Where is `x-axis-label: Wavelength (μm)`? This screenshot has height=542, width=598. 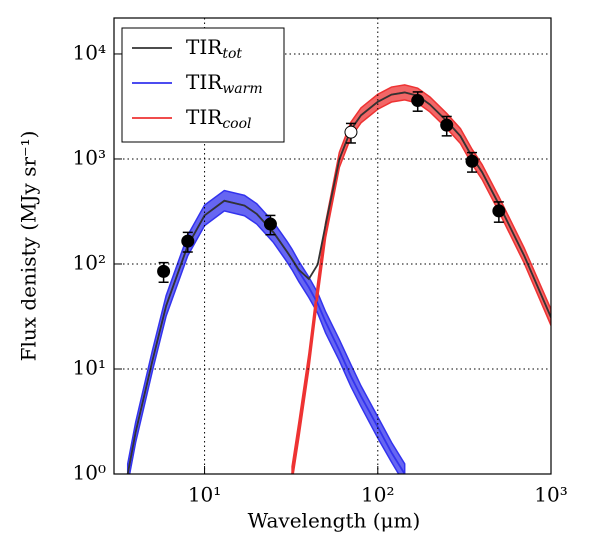
x-axis-label: Wavelength (μm) is located at coordinates (334, 521).